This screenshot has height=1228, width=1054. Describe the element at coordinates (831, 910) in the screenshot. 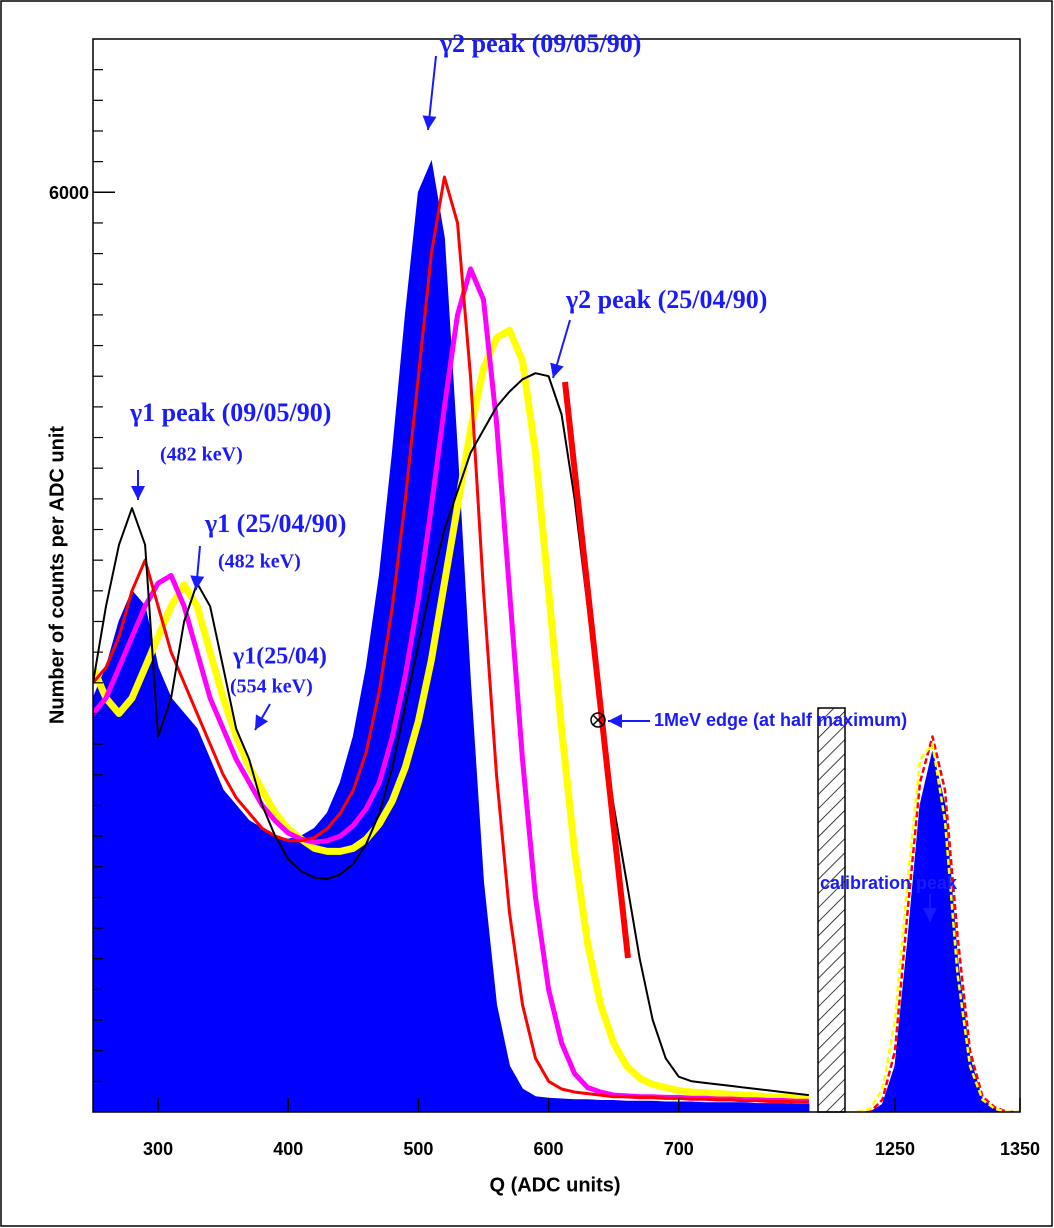

I see `axis-break` at that location.